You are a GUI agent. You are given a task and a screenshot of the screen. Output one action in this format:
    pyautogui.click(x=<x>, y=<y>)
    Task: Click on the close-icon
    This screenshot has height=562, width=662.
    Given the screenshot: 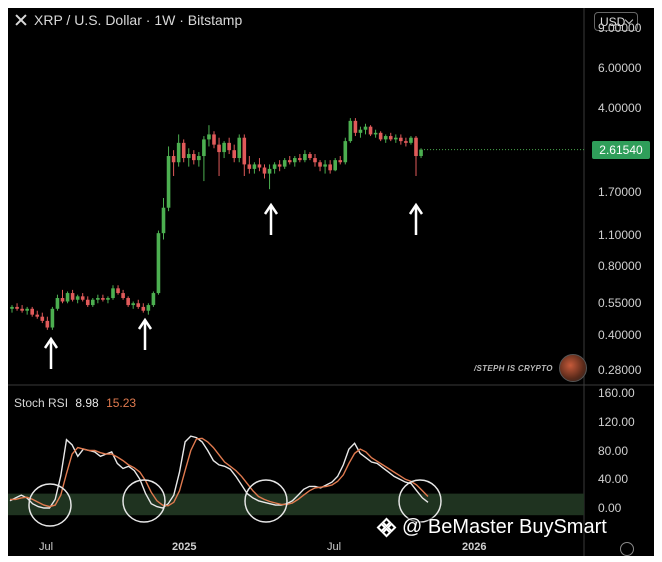 What is the action you would take?
    pyautogui.click(x=21, y=20)
    